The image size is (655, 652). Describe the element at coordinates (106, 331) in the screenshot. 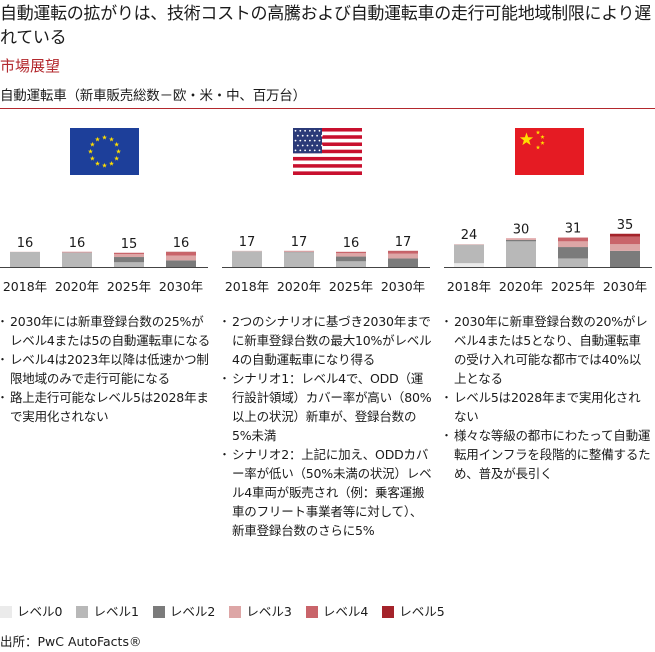

I see `note-item: 2030年には新車登録台数の25%がレベル4または5の自動運転車になる` at that location.